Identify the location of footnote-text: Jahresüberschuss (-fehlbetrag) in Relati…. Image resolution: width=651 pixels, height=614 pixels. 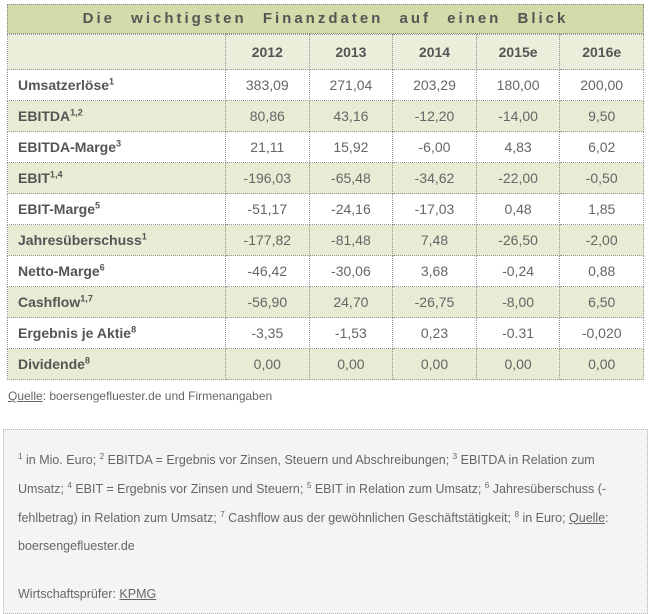
(312, 503).